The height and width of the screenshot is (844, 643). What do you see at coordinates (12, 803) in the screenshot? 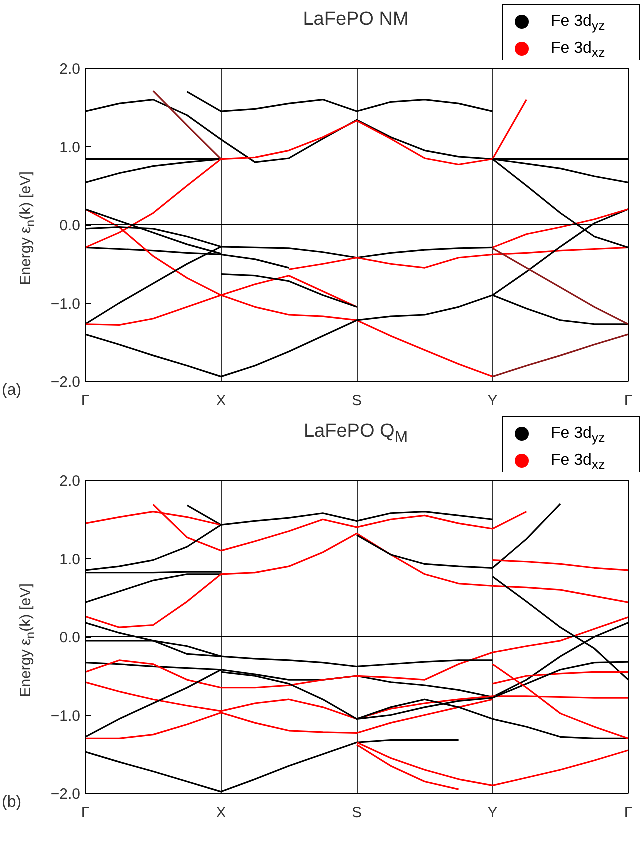
I see `text: (b)` at bounding box center [12, 803].